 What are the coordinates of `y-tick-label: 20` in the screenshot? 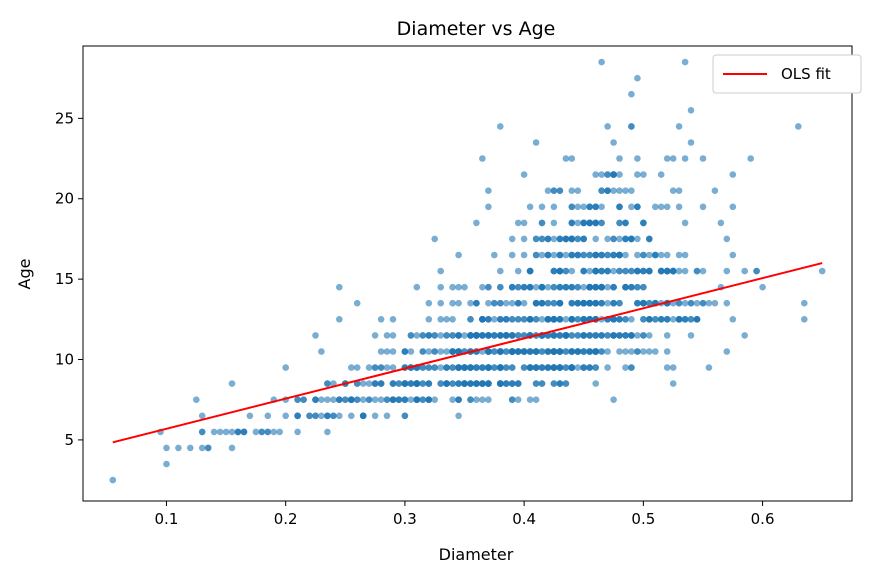 It's located at (64, 199).